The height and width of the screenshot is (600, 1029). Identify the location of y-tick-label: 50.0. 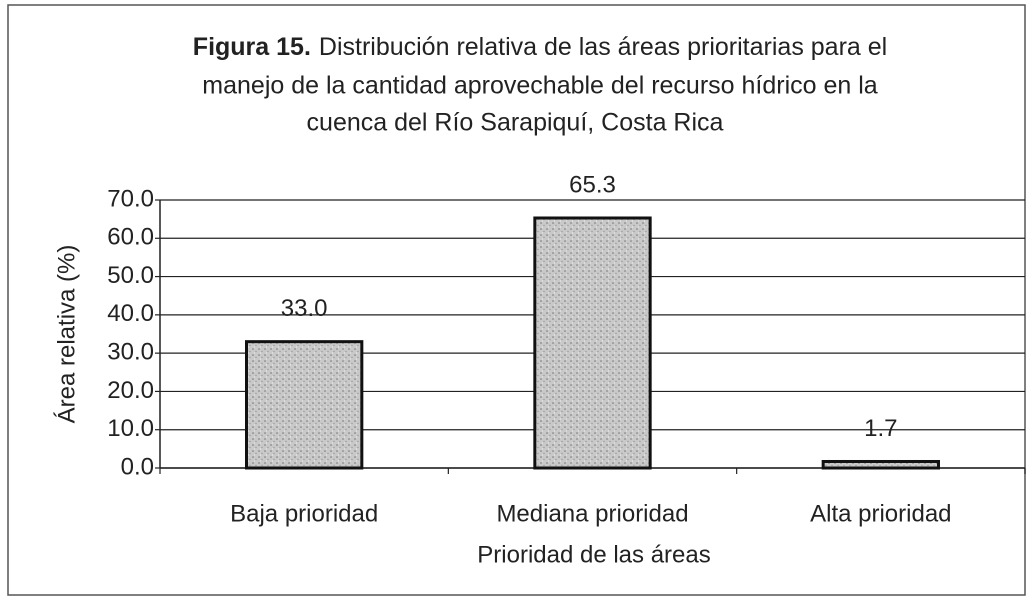
(130, 275).